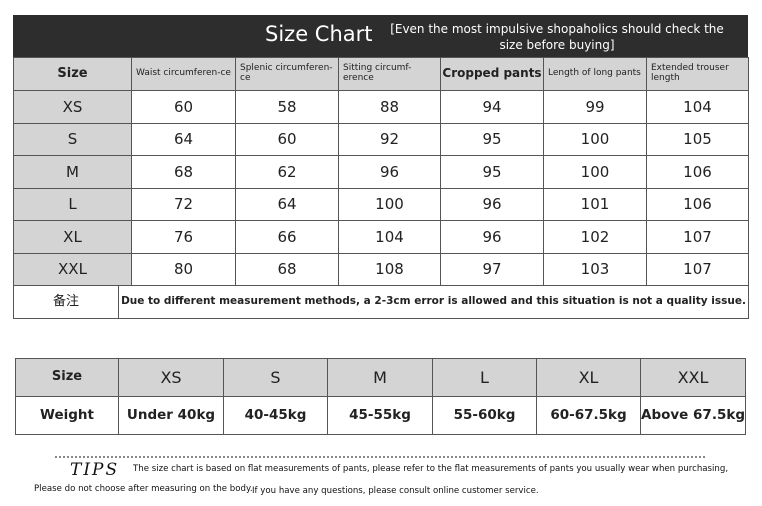 Image resolution: width=762 pixels, height=506 pixels. What do you see at coordinates (72, 107) in the screenshot?
I see `size-label: XS` at bounding box center [72, 107].